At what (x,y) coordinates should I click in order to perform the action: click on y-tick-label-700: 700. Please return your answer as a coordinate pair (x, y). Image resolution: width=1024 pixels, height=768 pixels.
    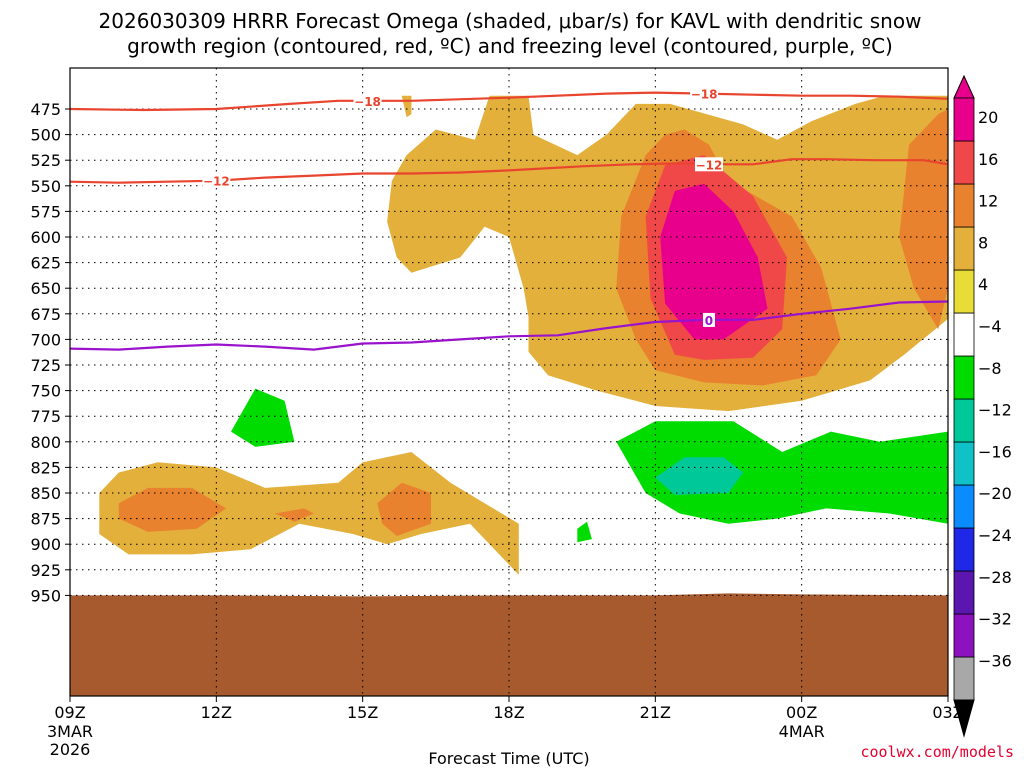
    Looking at the image, I should click on (45, 339).